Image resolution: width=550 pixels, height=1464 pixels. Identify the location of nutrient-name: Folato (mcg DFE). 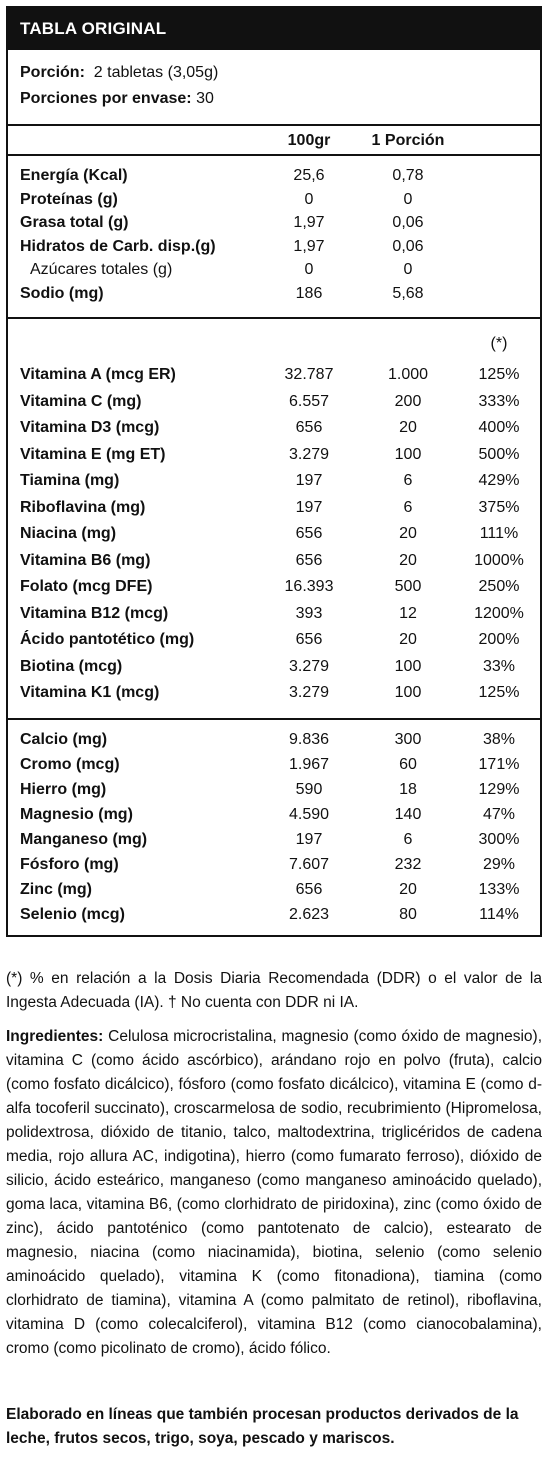
(86, 586).